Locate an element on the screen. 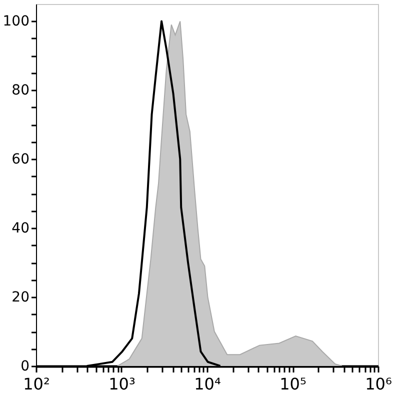 The image size is (400, 394). y-tick-label: 0 is located at coordinates (25, 366).